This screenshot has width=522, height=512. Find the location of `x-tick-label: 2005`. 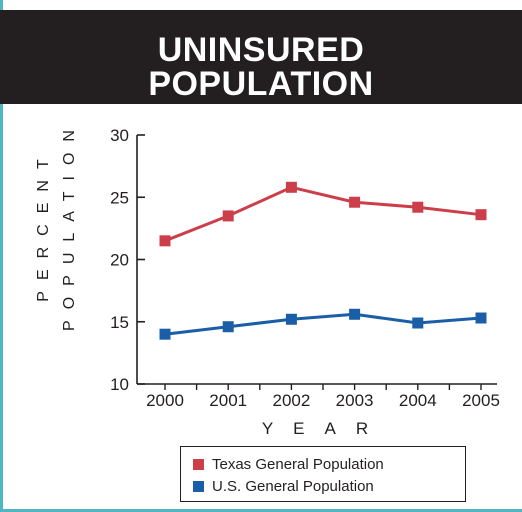

x-tick-label: 2005 is located at coordinates (481, 400).